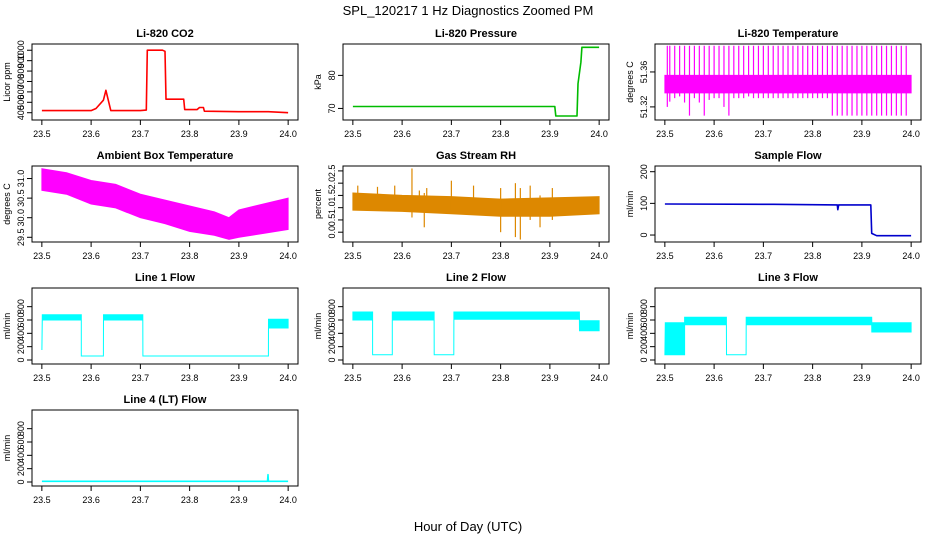 The image size is (936, 545). I want to click on y-axis-label: percent, so click(318, 203).